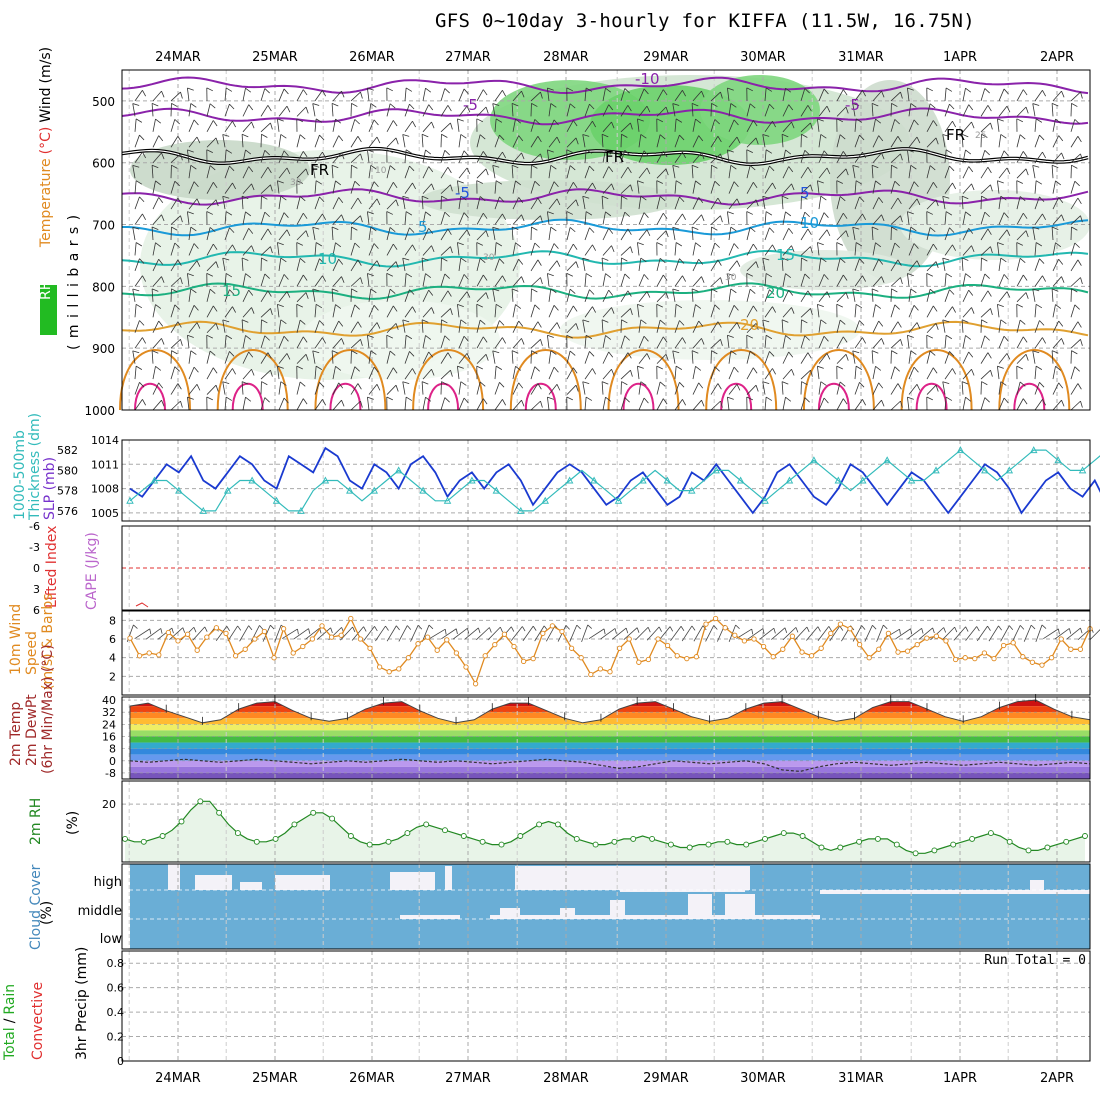 The image size is (1100, 1100). I want to click on bottom-tick-31MAR: 31MAR, so click(861, 1078).